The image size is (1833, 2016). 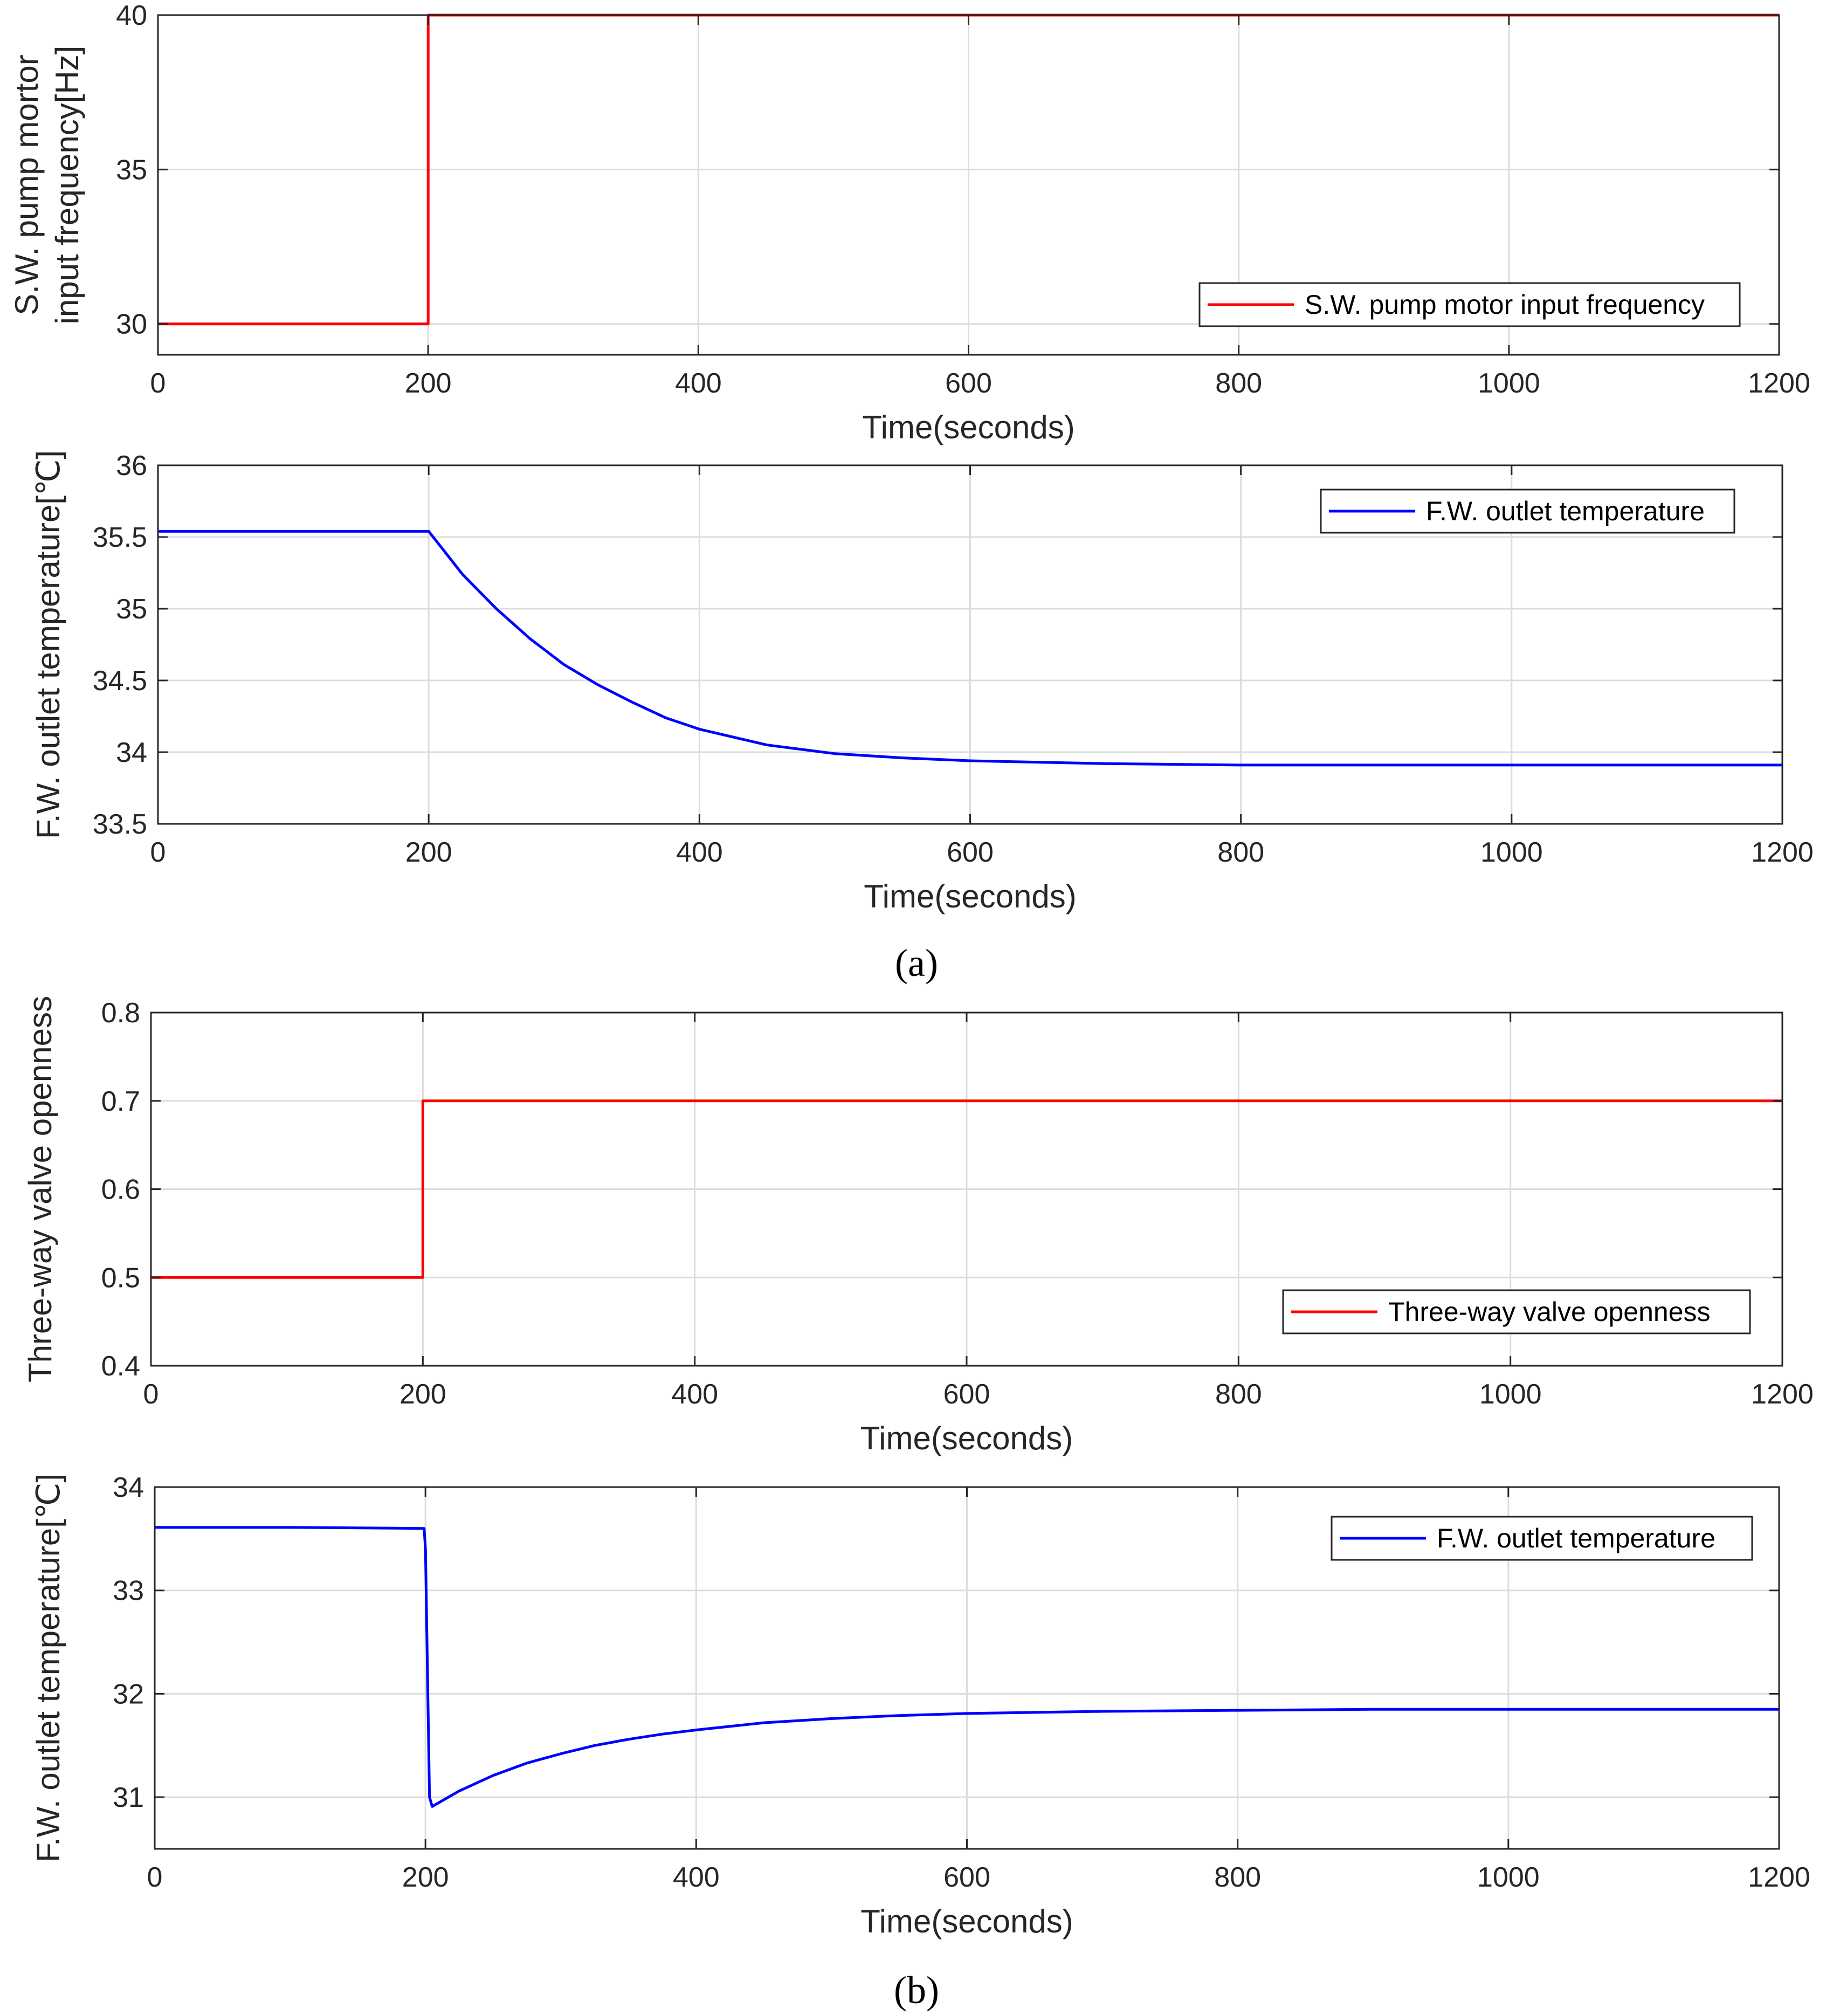 I want to click on y-axis-label: S.W. pump mortor, so click(x=27, y=184).